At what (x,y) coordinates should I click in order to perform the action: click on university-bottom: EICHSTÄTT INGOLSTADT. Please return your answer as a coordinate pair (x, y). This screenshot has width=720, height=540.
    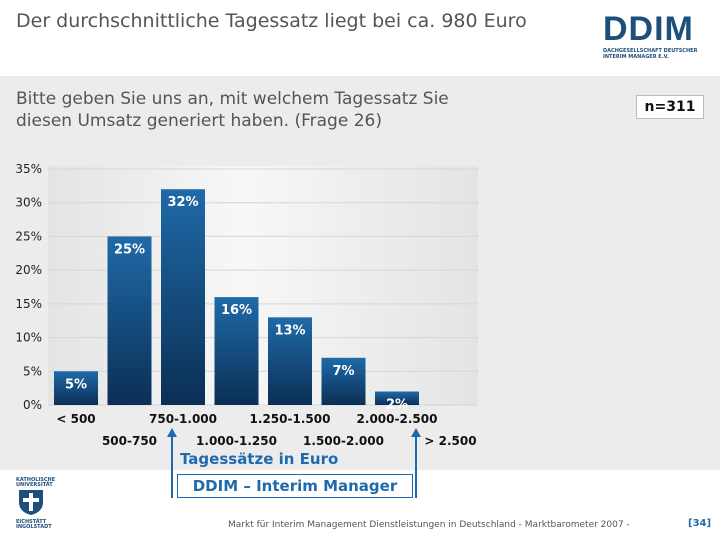
    Looking at the image, I should click on (34, 524).